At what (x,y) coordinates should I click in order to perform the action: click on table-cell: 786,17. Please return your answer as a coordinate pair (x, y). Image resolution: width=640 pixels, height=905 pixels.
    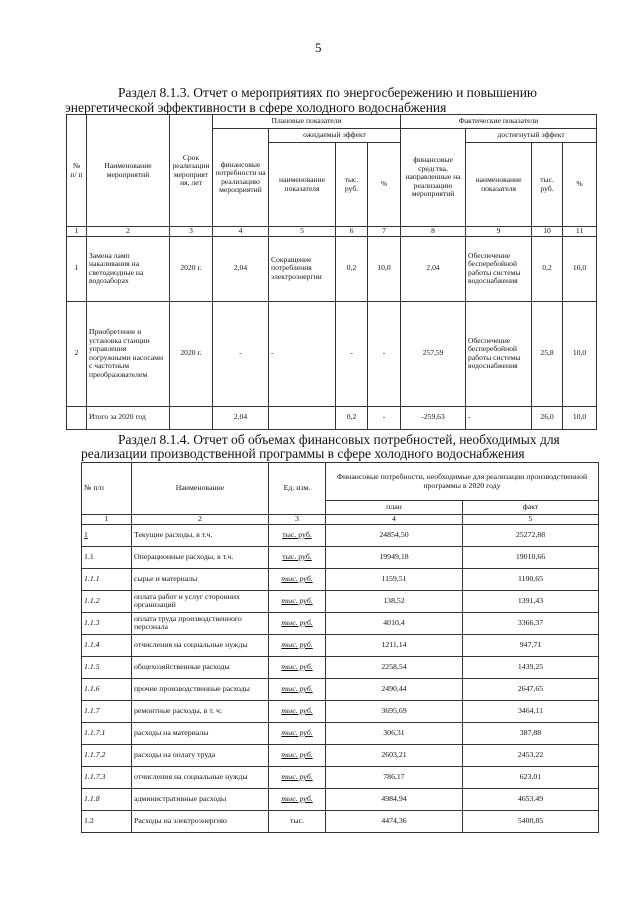
    Looking at the image, I should click on (394, 777).